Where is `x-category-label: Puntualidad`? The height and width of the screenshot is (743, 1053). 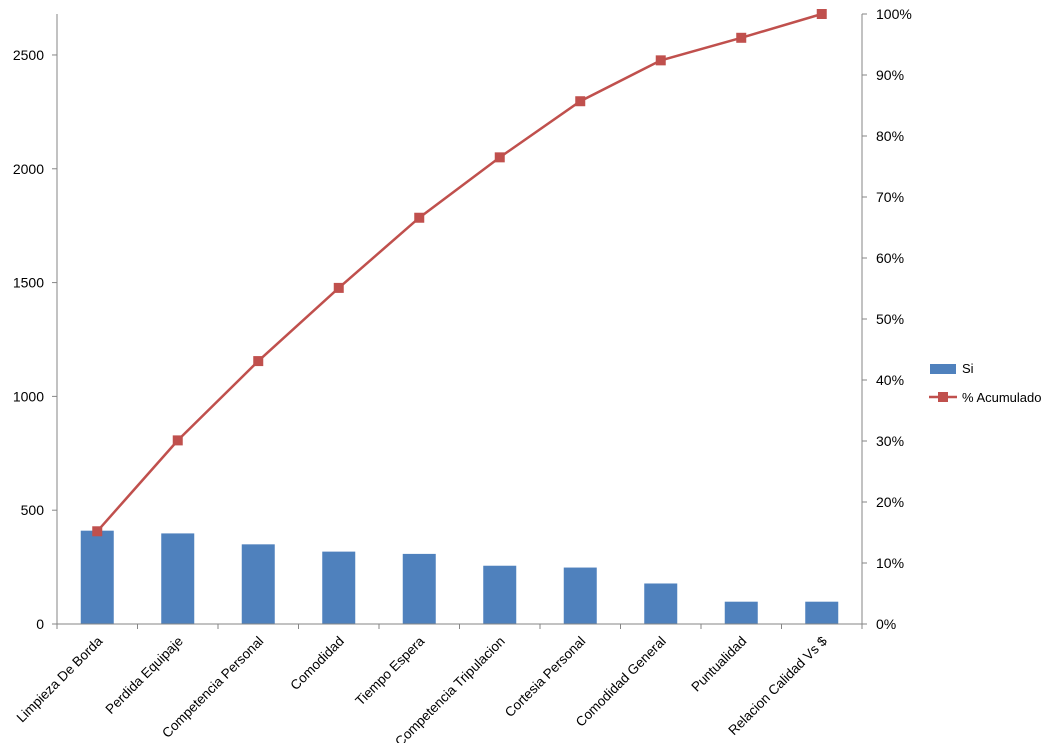 x-category-label: Puntualidad is located at coordinates (718, 664).